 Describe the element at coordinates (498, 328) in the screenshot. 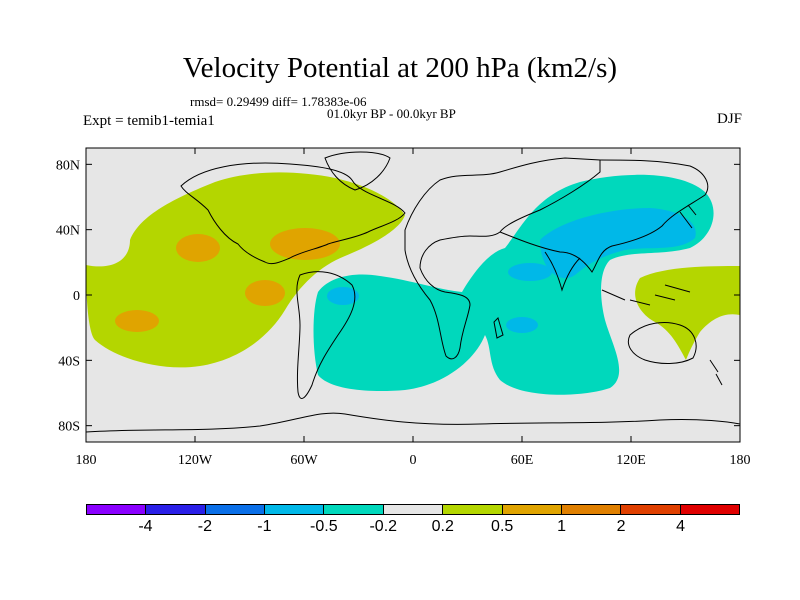

I see `coastline-madagascar` at that location.